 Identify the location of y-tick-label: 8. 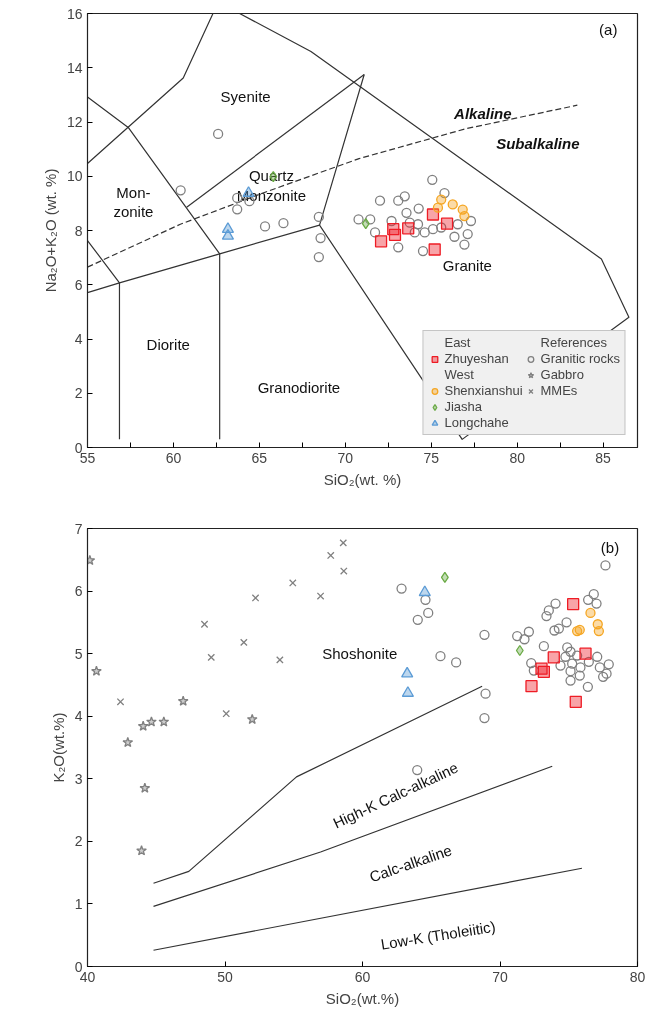
(78, 230).